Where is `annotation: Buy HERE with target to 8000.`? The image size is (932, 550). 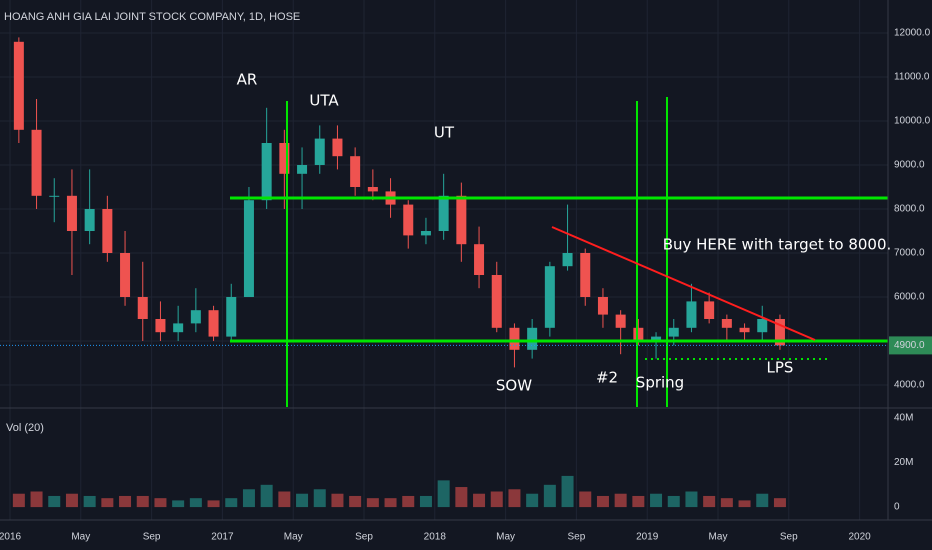
annotation: Buy HERE with target to 8000. is located at coordinates (777, 245).